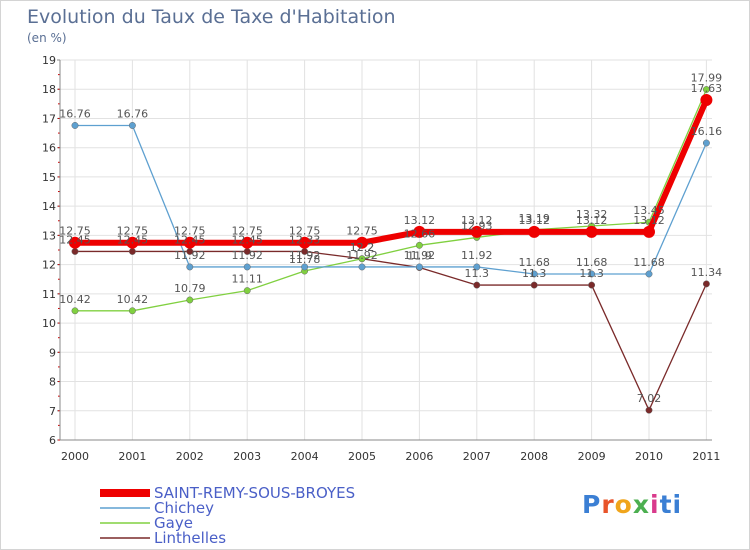 The height and width of the screenshot is (550, 750). I want to click on unit-label: (en %), so click(47, 38).